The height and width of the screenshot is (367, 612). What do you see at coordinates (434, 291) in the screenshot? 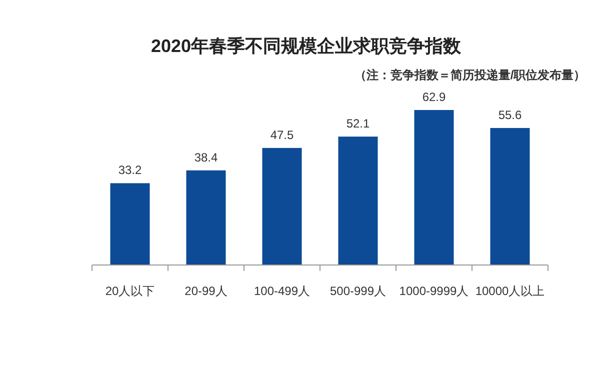
I see `x-tick-label: 1000-9999人` at bounding box center [434, 291].